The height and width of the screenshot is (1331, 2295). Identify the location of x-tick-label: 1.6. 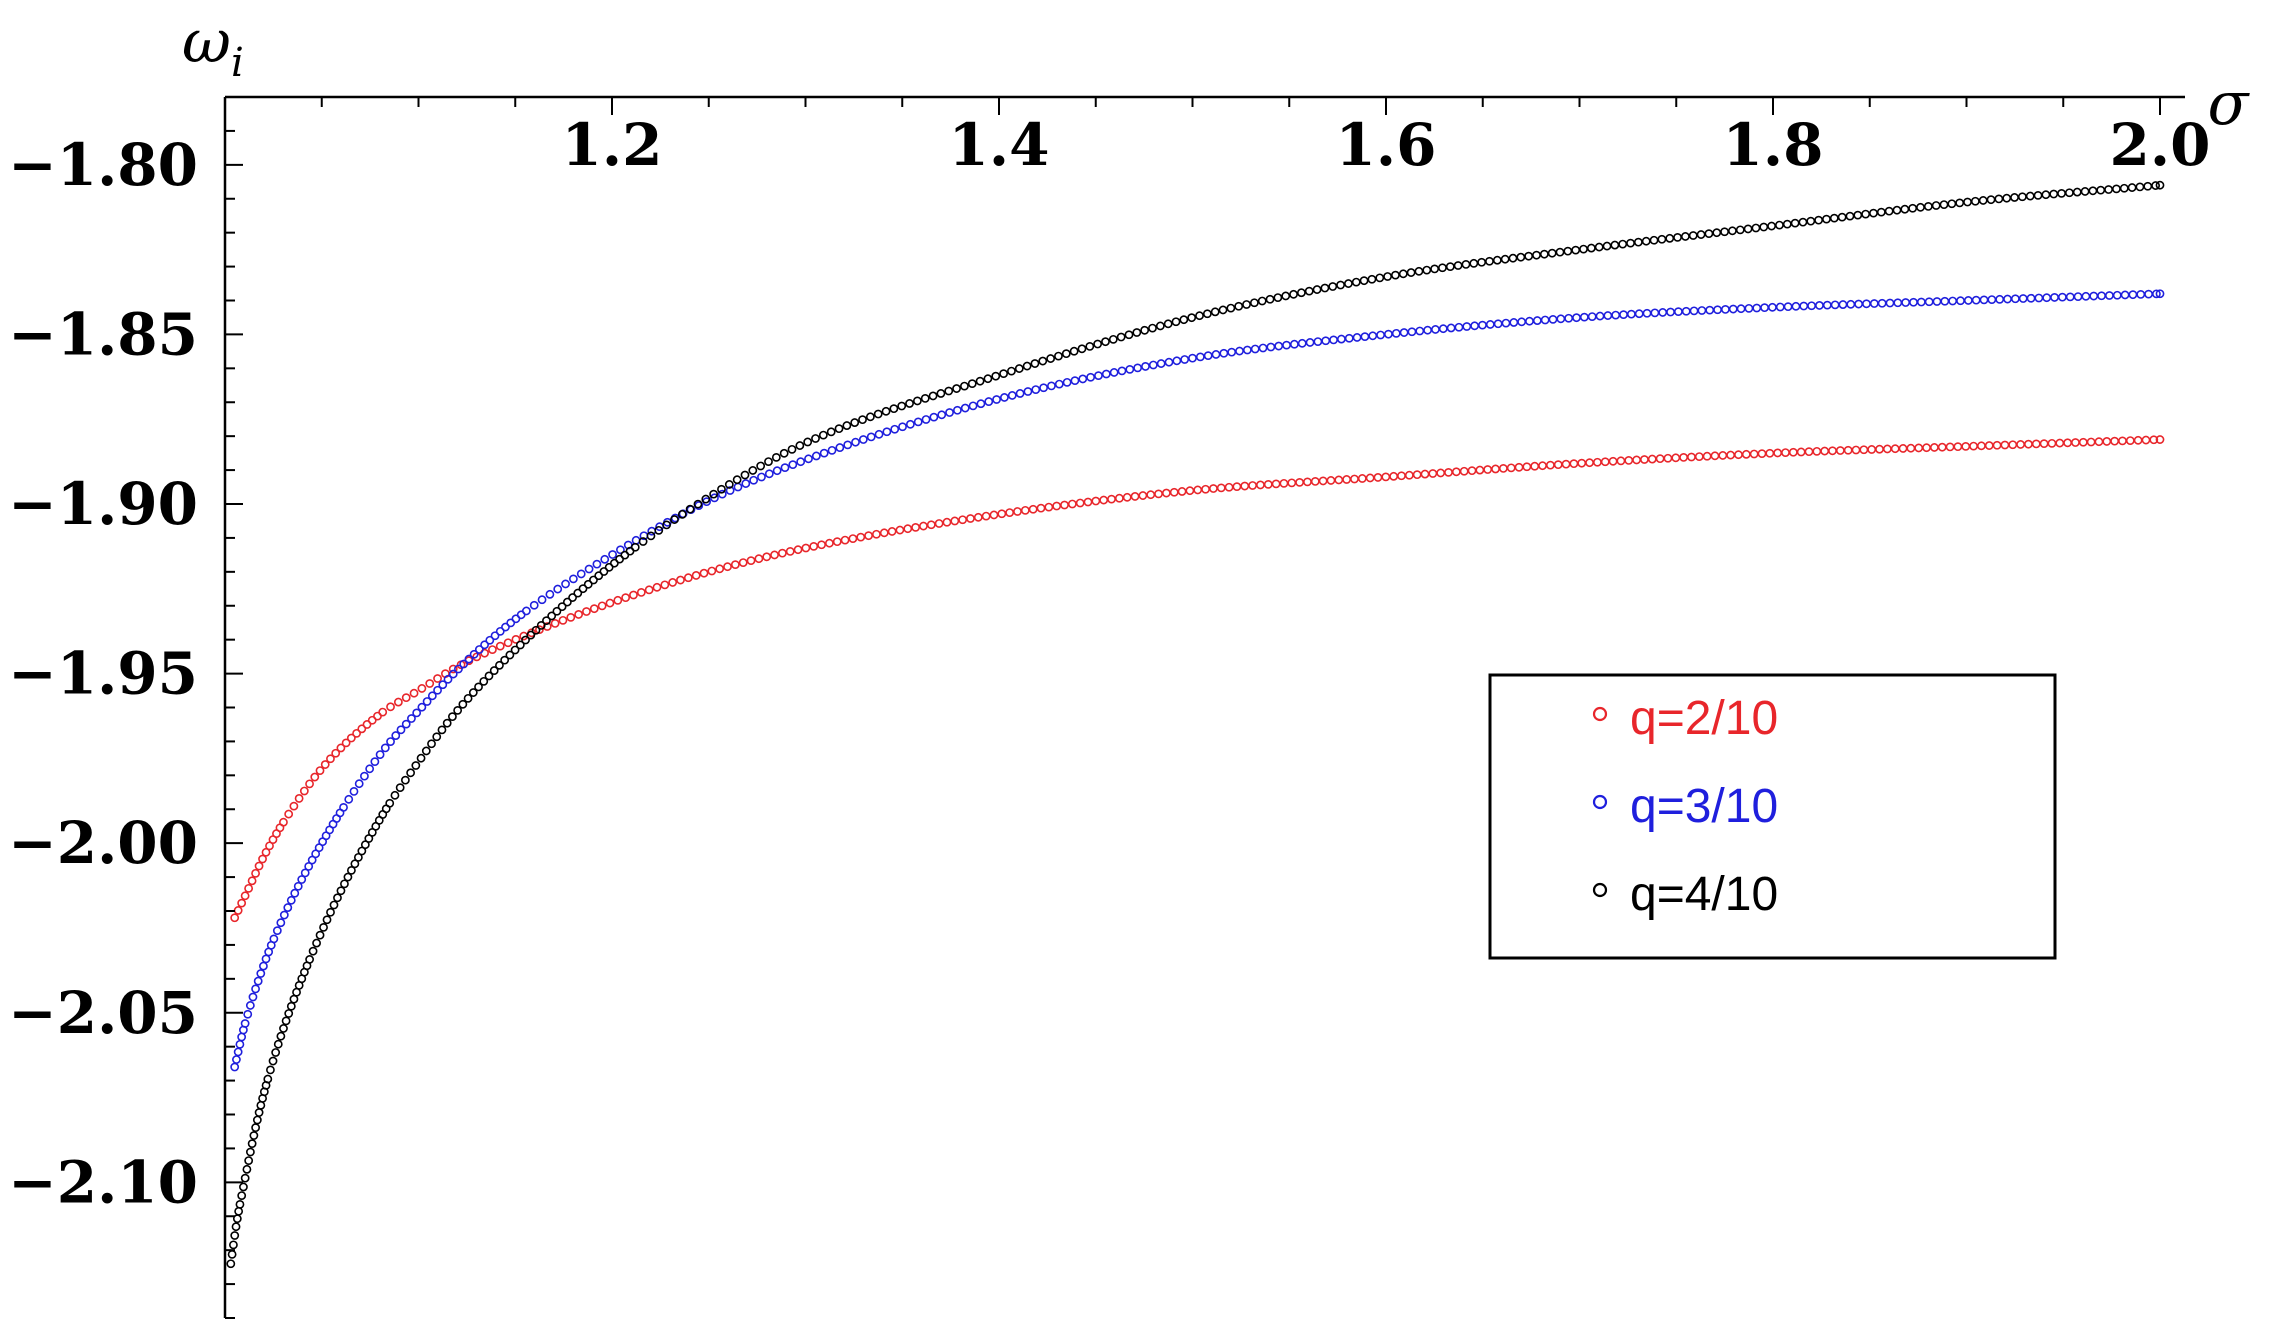
(1386, 145).